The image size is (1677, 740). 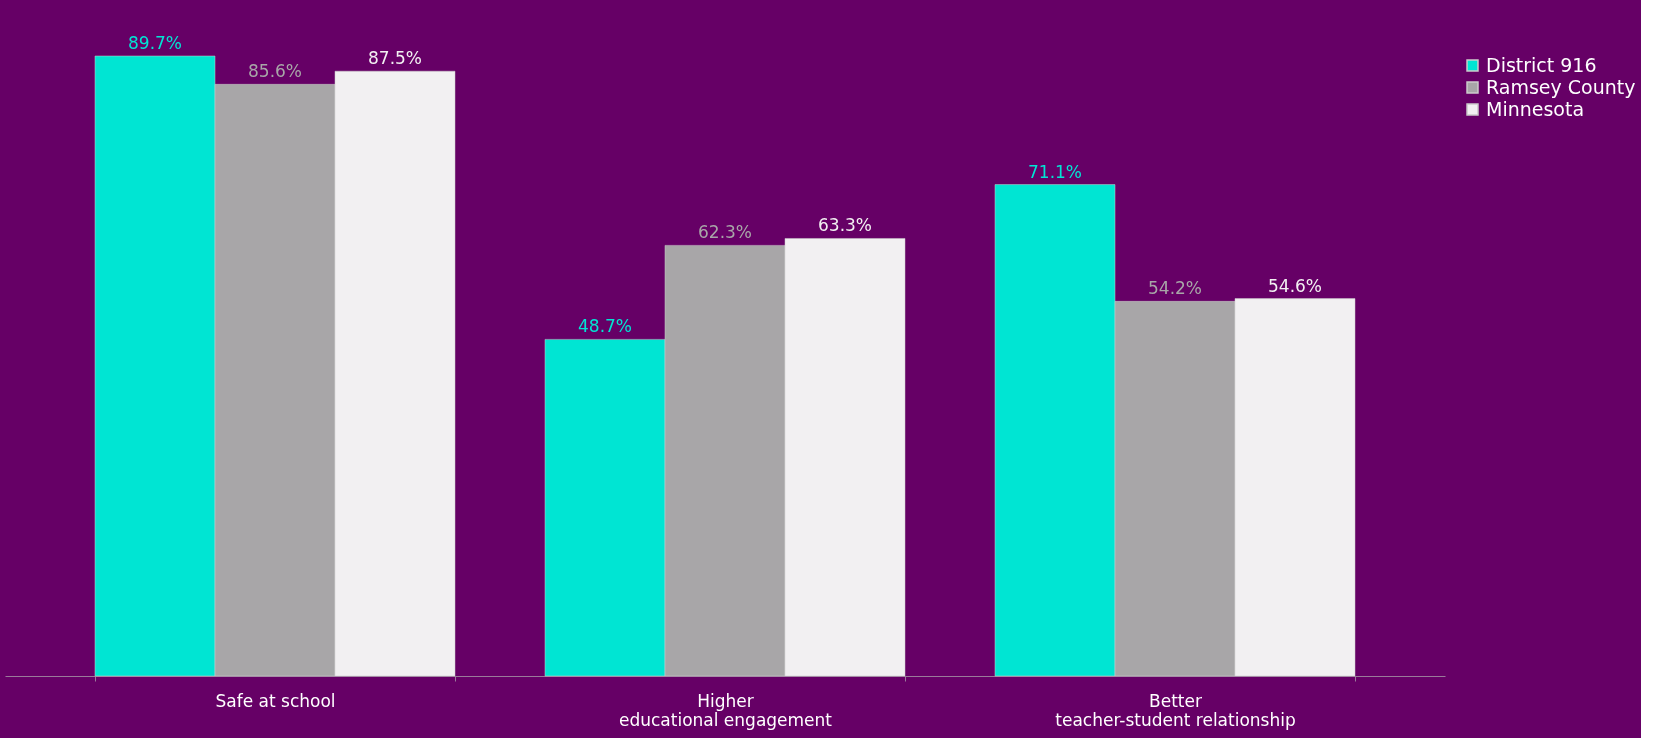 What do you see at coordinates (275, 700) in the screenshot?
I see `x-tick-label: Safe at school` at bounding box center [275, 700].